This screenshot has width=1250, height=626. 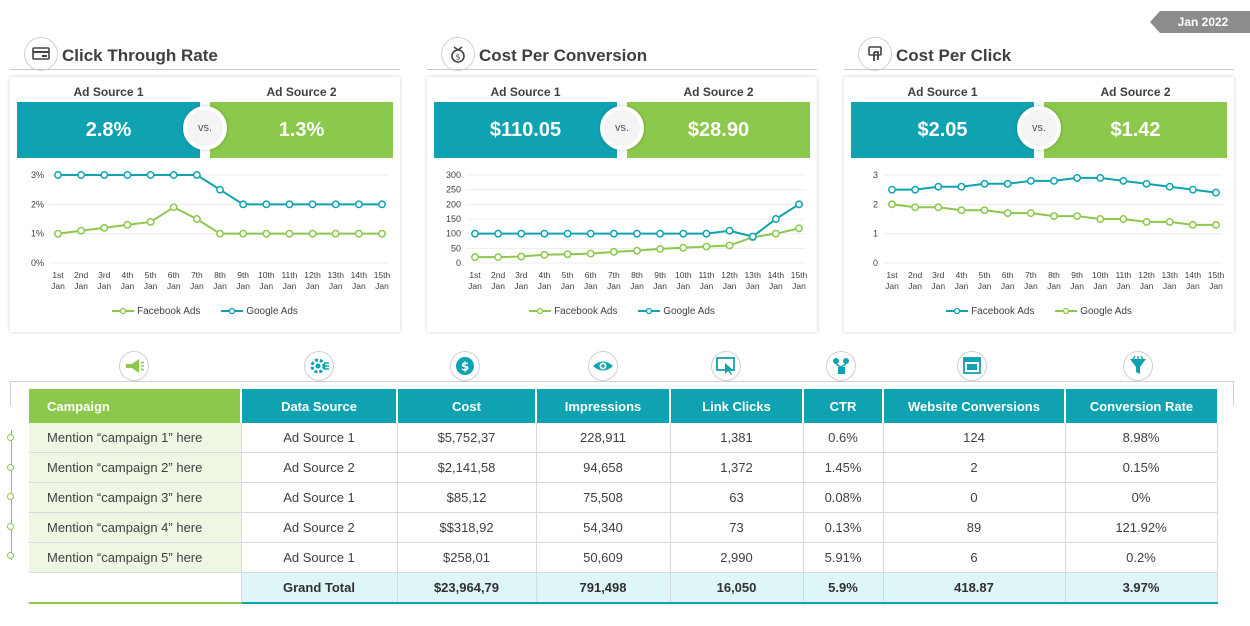 What do you see at coordinates (453, 190) in the screenshot?
I see `y-tick-label: 250` at bounding box center [453, 190].